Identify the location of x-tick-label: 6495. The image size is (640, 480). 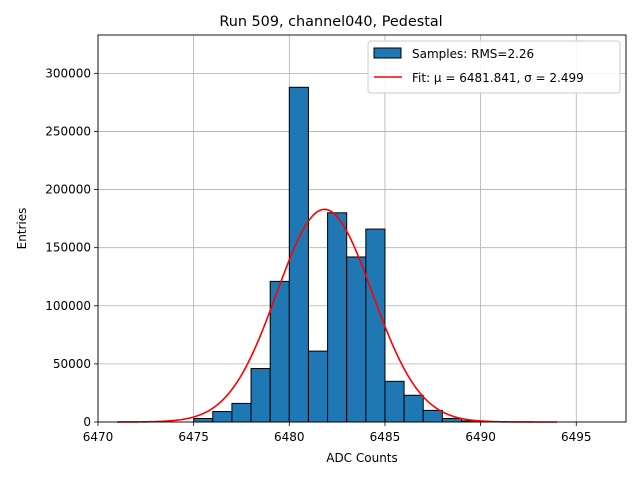
(576, 437).